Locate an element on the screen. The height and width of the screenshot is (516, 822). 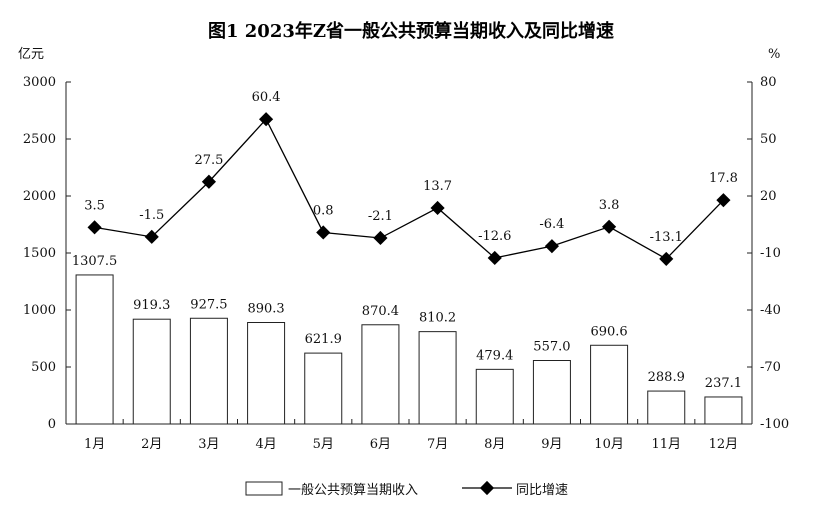
revenue-bar-label: 237.1 is located at coordinates (723, 383).